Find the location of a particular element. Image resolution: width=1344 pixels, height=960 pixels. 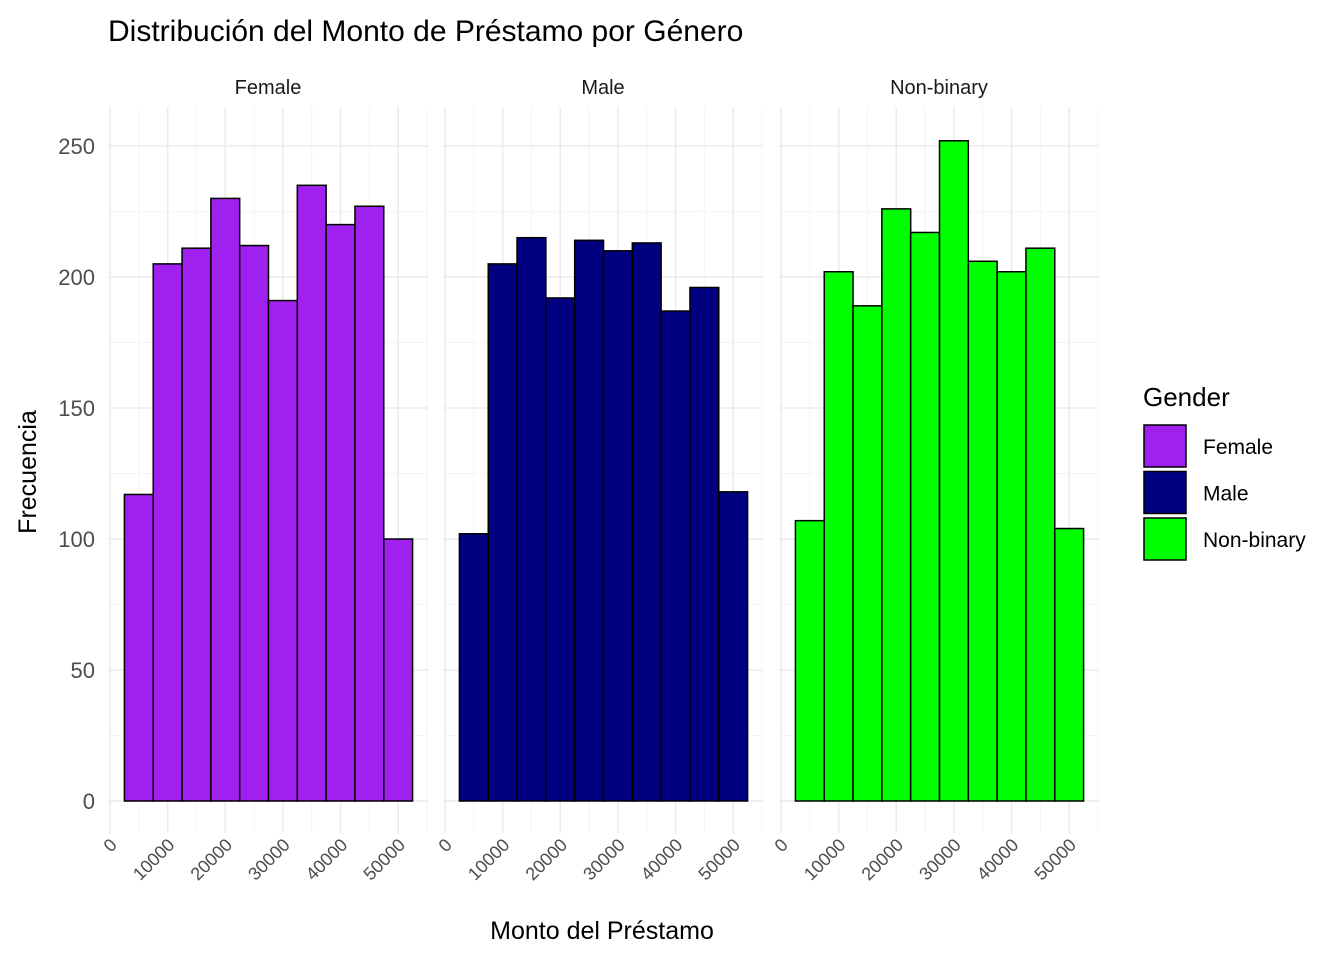

x-axis-label: Monto del Préstamo is located at coordinates (602, 931).